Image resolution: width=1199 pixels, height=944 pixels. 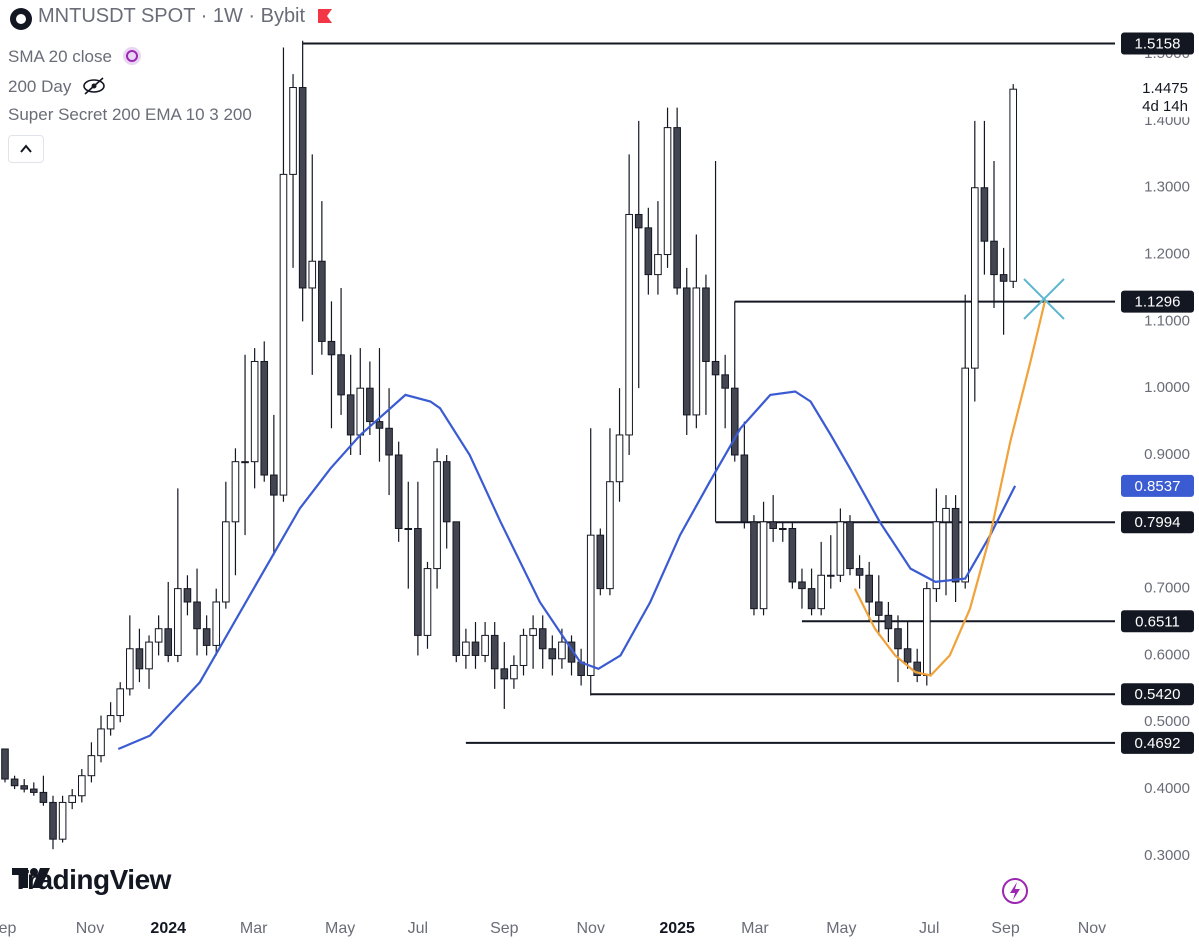 I want to click on indicator: SMA 20 close, so click(x=74, y=53).